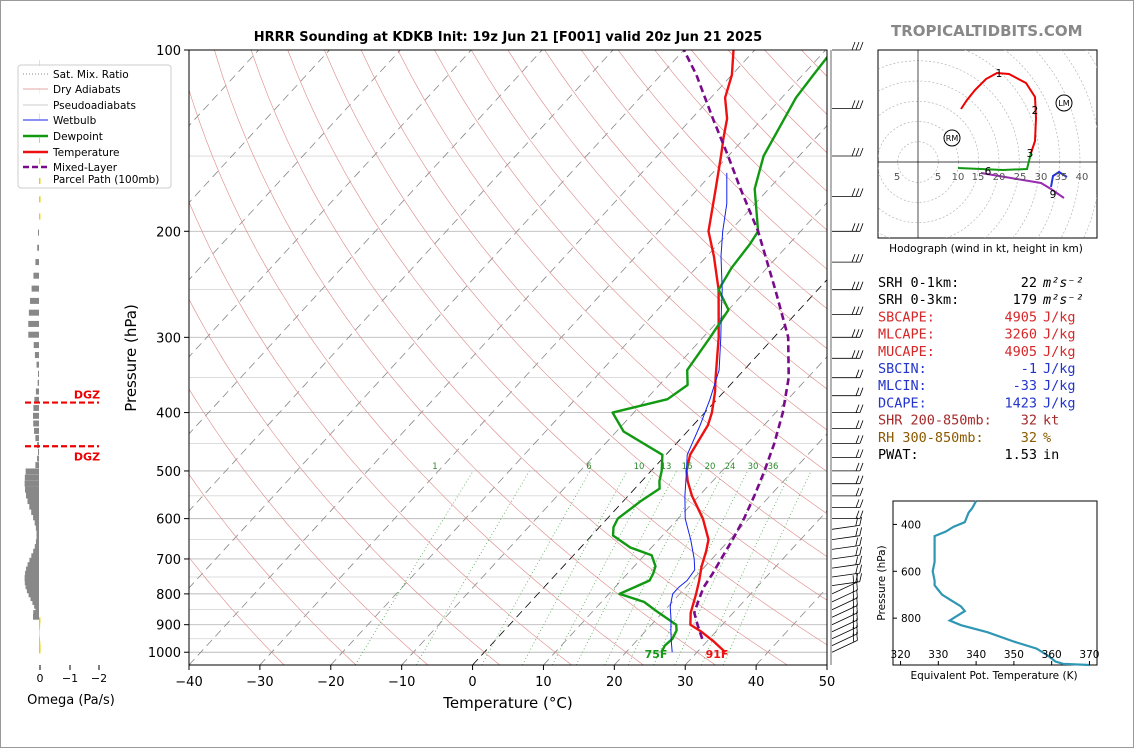 This screenshot has width=1134, height=748. I want to click on index-label: MUCAPE:, so click(906, 352).